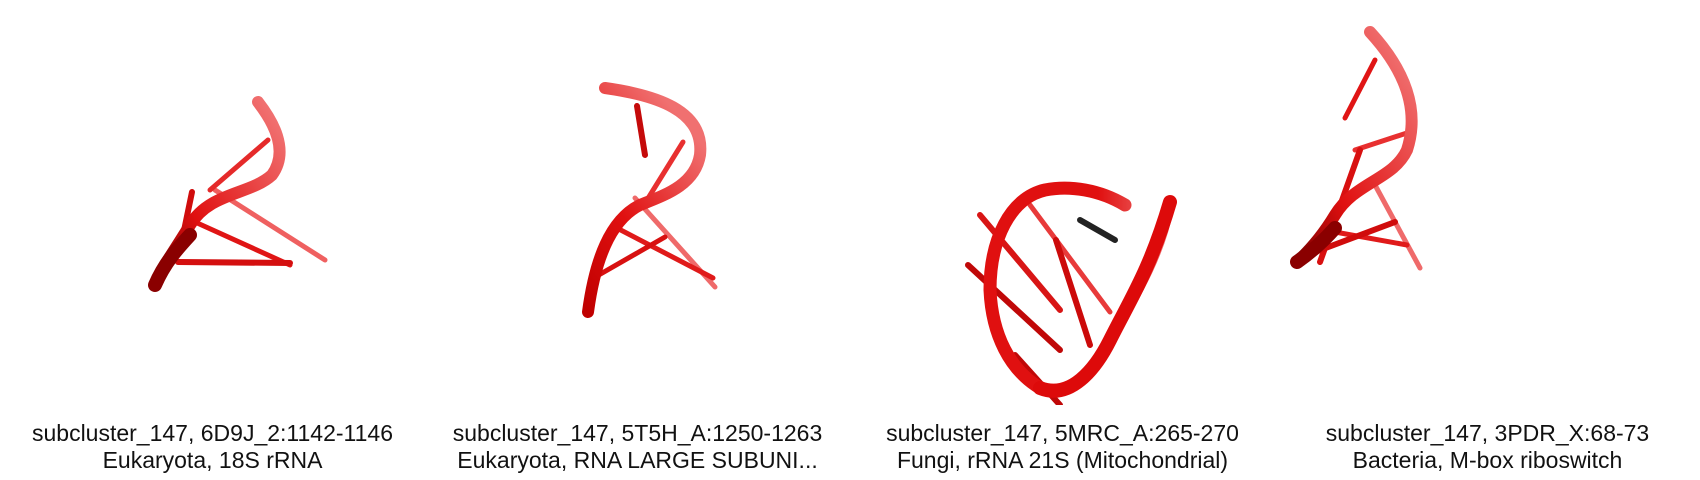 The height and width of the screenshot is (480, 1700). I want to click on panel-3-subtitle: Fungi, rRNA 21S (Mitochondrial), so click(1062, 460).